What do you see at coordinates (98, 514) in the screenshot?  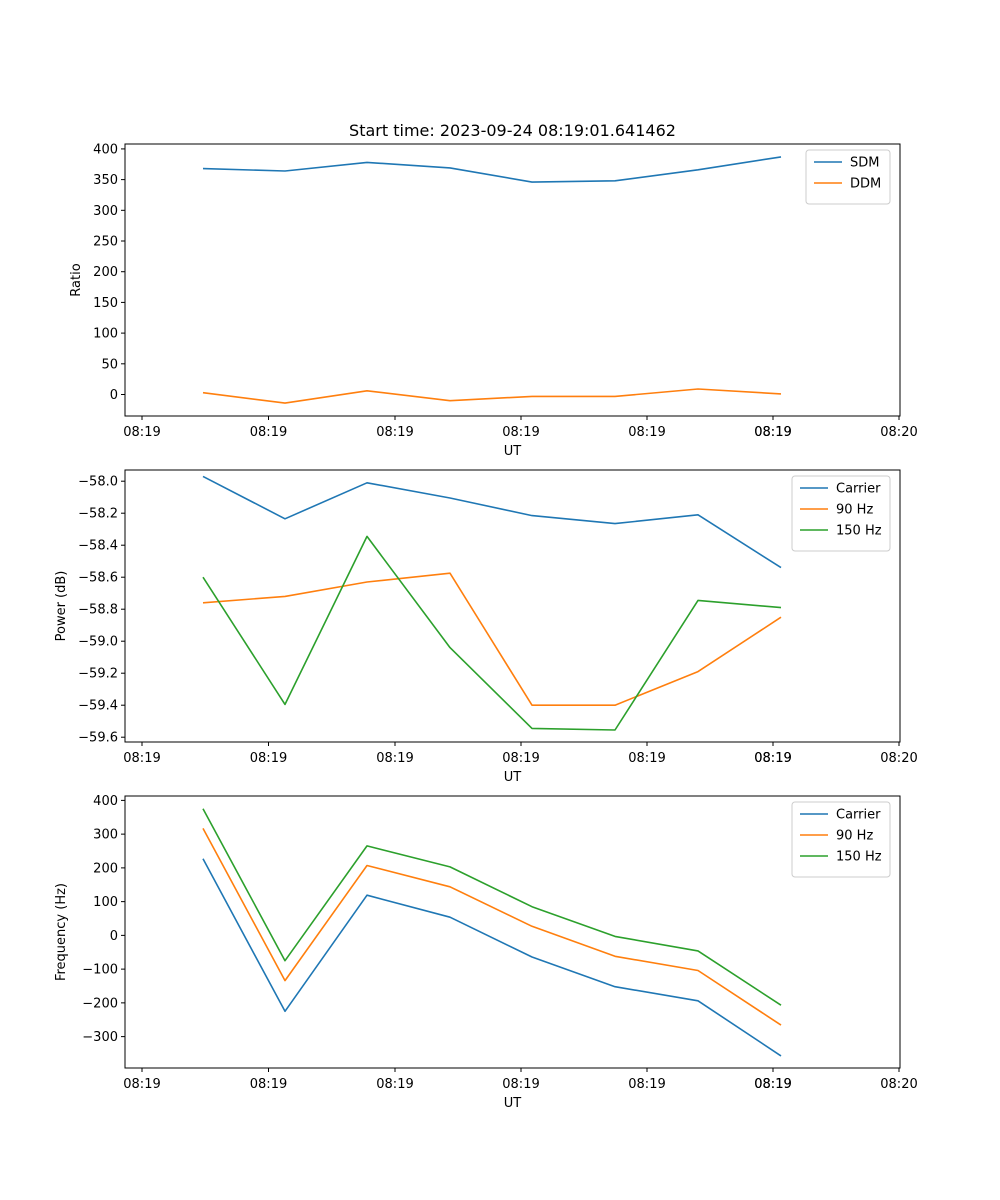 I see `y-tick-label: −58.2` at bounding box center [98, 514].